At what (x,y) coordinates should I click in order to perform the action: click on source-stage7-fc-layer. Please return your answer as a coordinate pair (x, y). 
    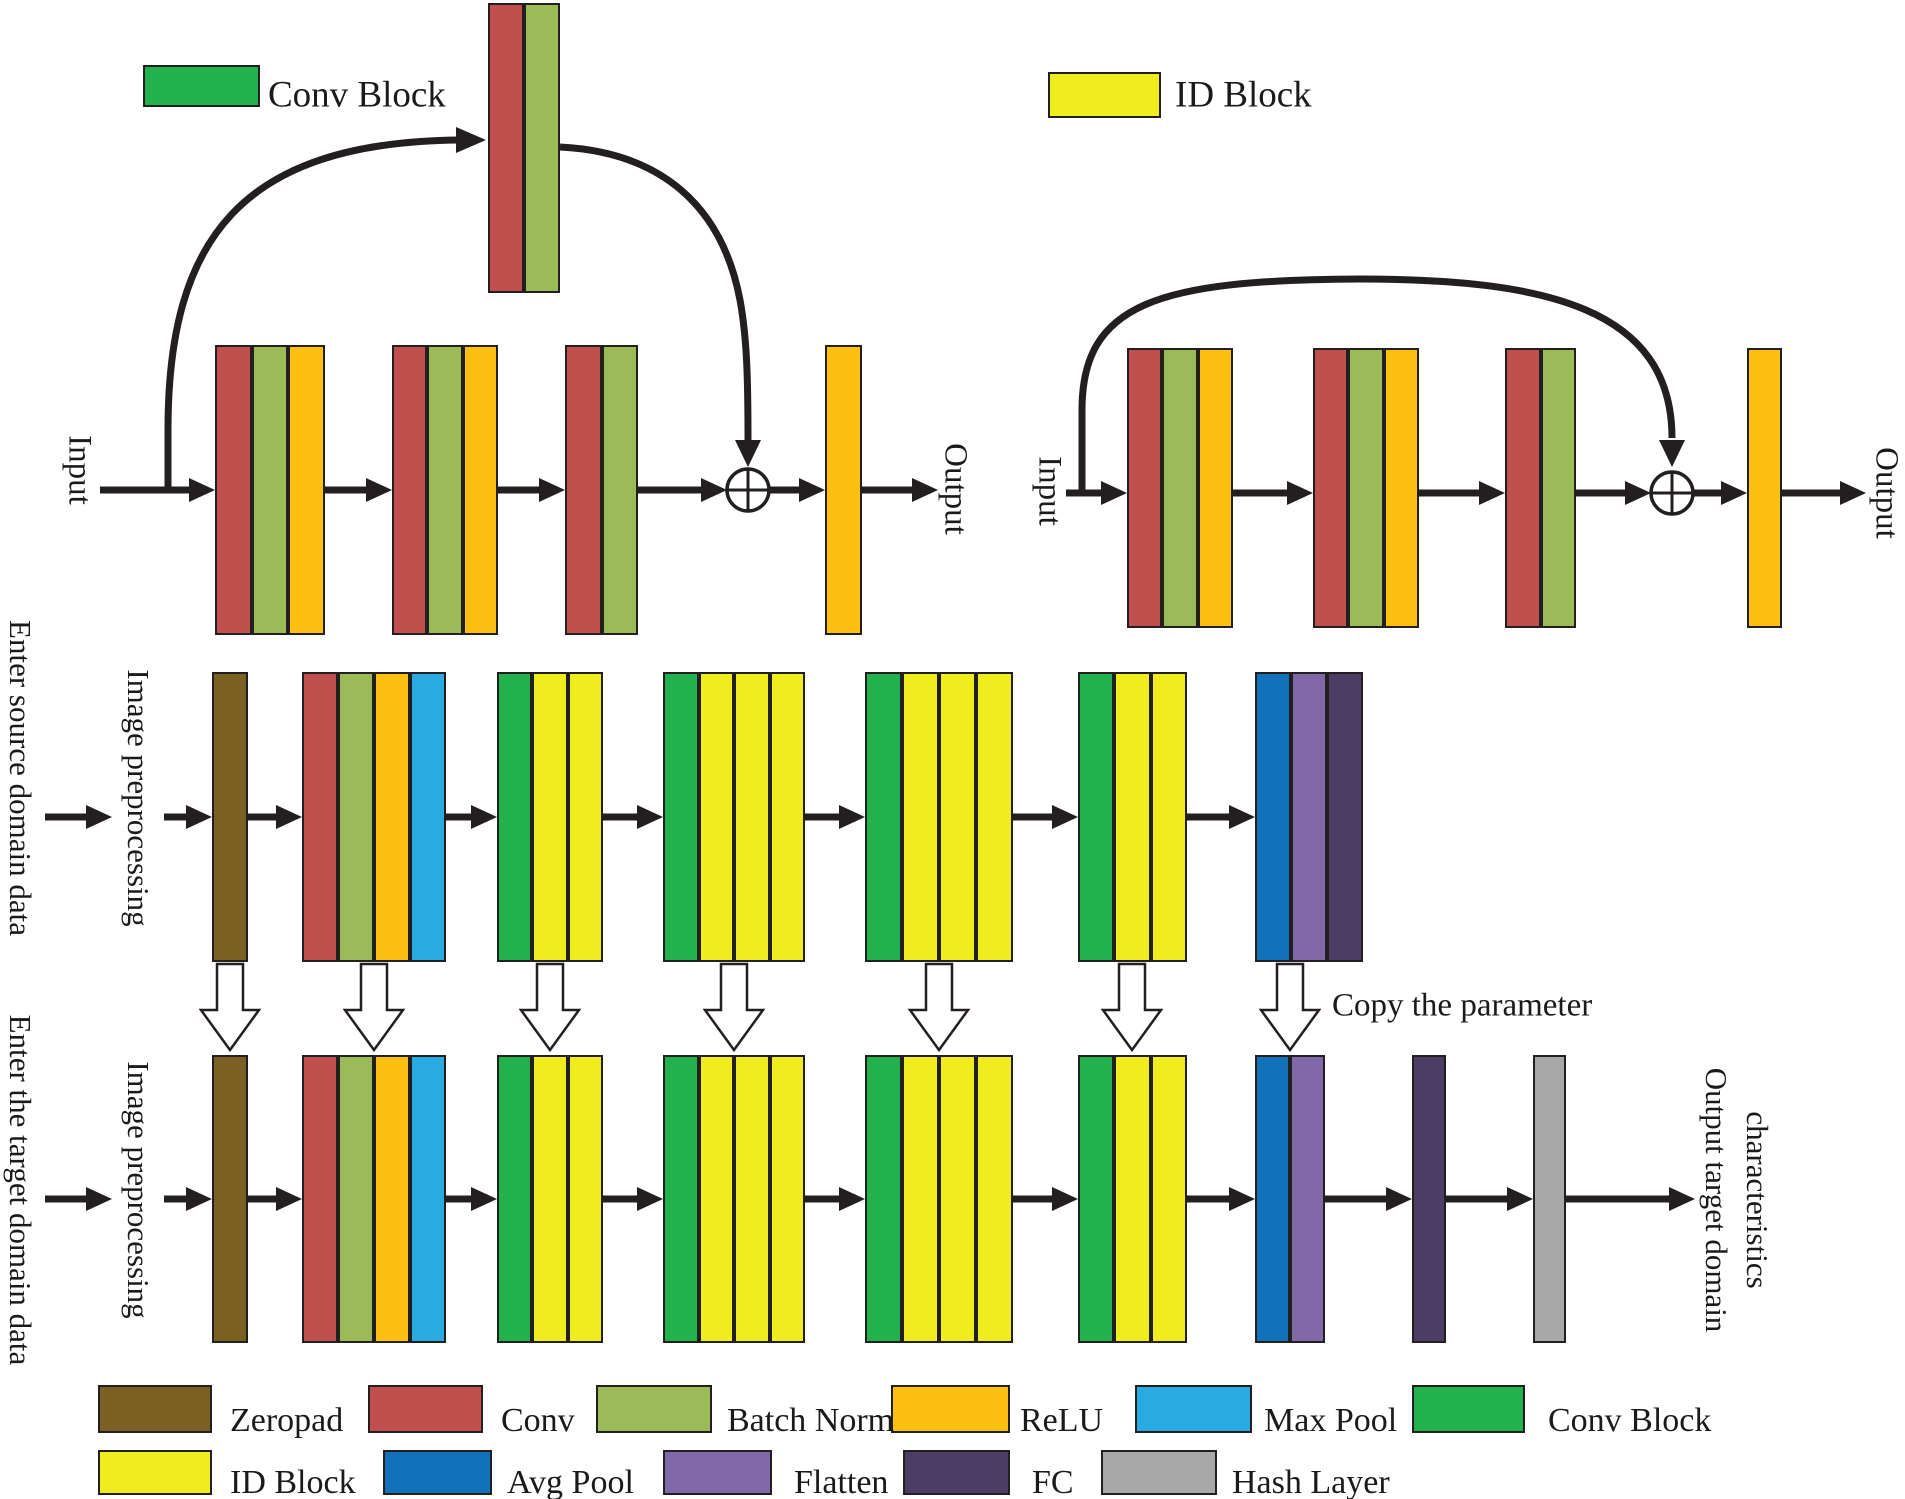
    Looking at the image, I should click on (1345, 817).